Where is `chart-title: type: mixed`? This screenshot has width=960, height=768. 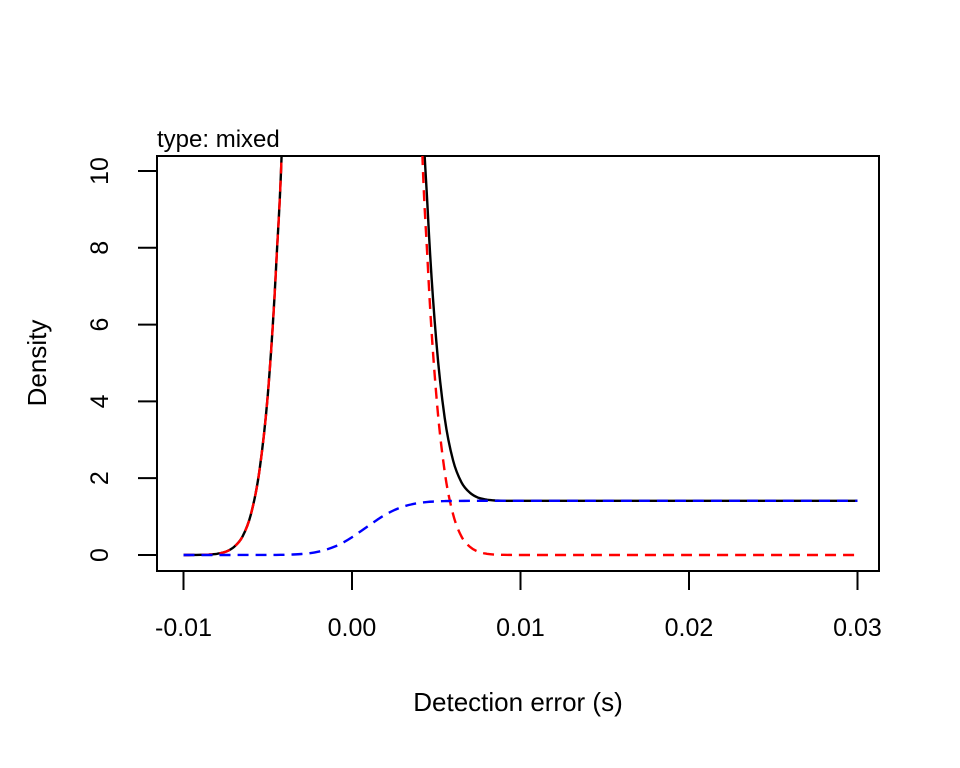
chart-title: type: mixed is located at coordinates (218, 139).